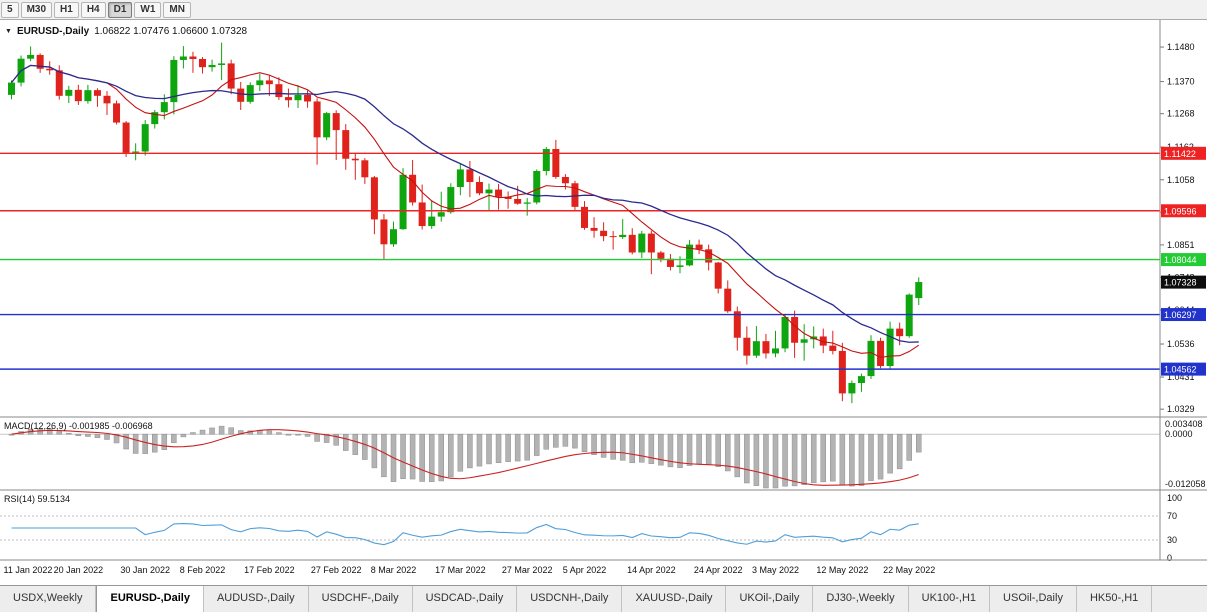 The width and height of the screenshot is (1207, 612). What do you see at coordinates (256, 599) in the screenshot?
I see `symbol-tab-audusd: AUDUSD-,Daily` at bounding box center [256, 599].